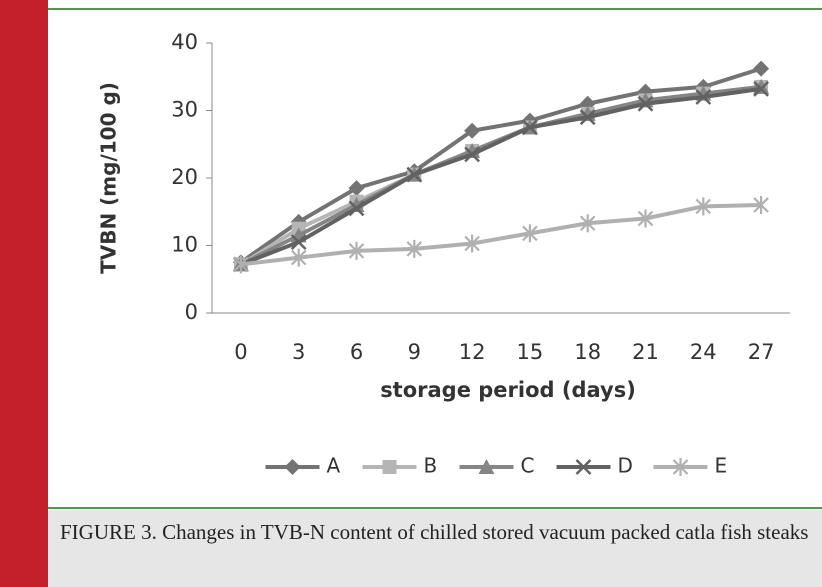 This screenshot has width=822, height=587. Describe the element at coordinates (184, 110) in the screenshot. I see `y-tick-label: 30` at that location.